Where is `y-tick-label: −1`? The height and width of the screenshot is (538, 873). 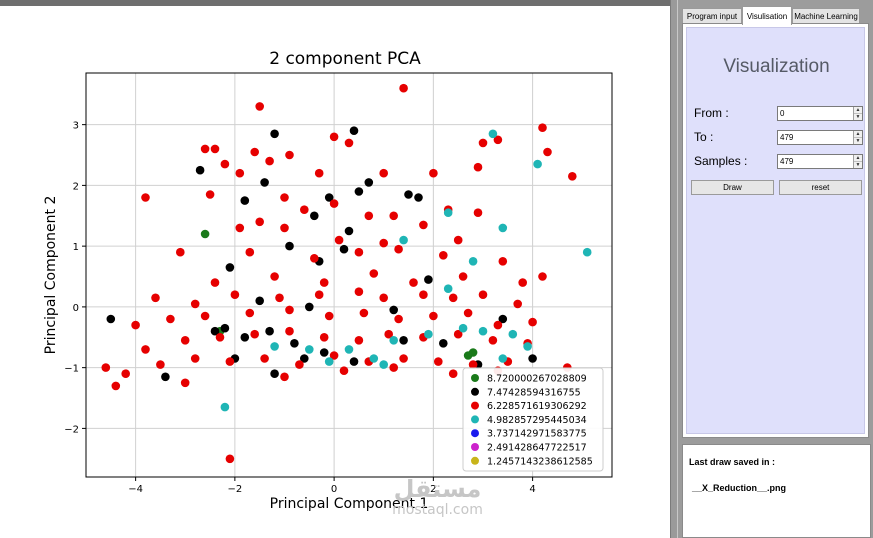
y-tick-label: −1 is located at coordinates (71, 369).